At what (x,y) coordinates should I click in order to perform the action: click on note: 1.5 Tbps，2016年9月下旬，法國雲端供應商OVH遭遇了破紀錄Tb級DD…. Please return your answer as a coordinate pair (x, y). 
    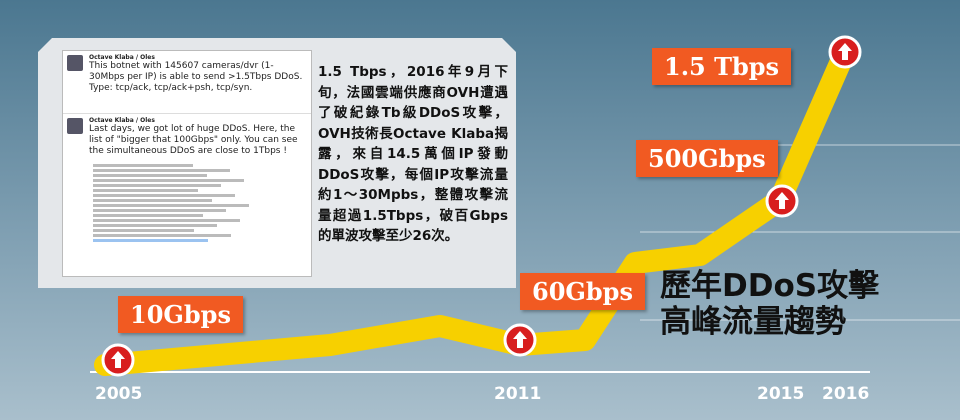
    Looking at the image, I should click on (413, 154).